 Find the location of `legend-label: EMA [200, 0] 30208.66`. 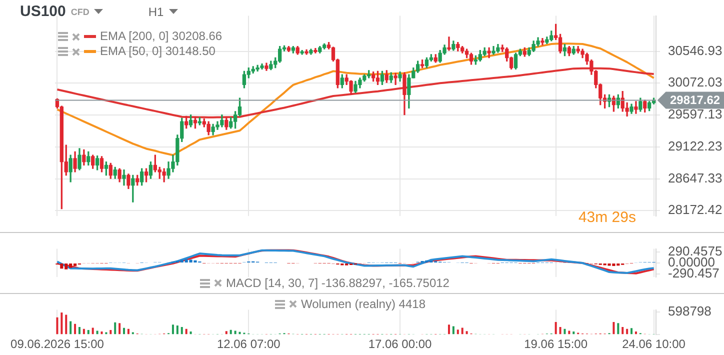

legend-label: EMA [200, 0] 30208.66 is located at coordinates (161, 36).